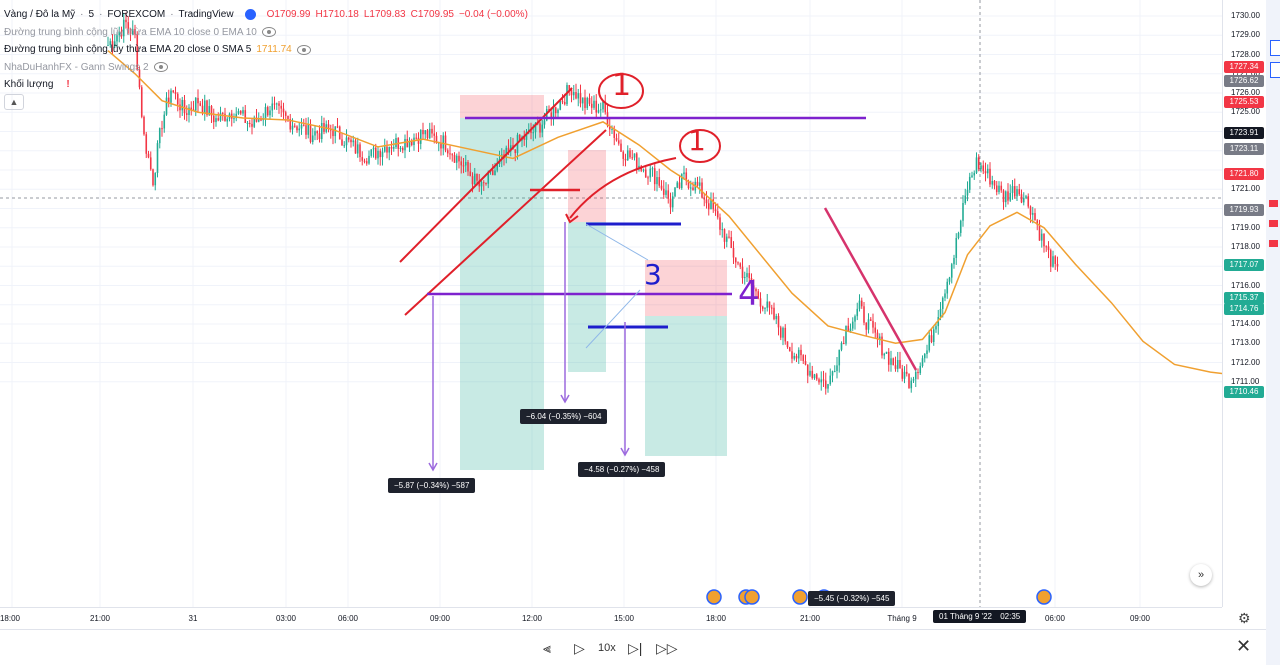 The height and width of the screenshot is (666, 1280). Describe the element at coordinates (635, 648) in the screenshot. I see `step-forward-icon: ▷|` at that location.